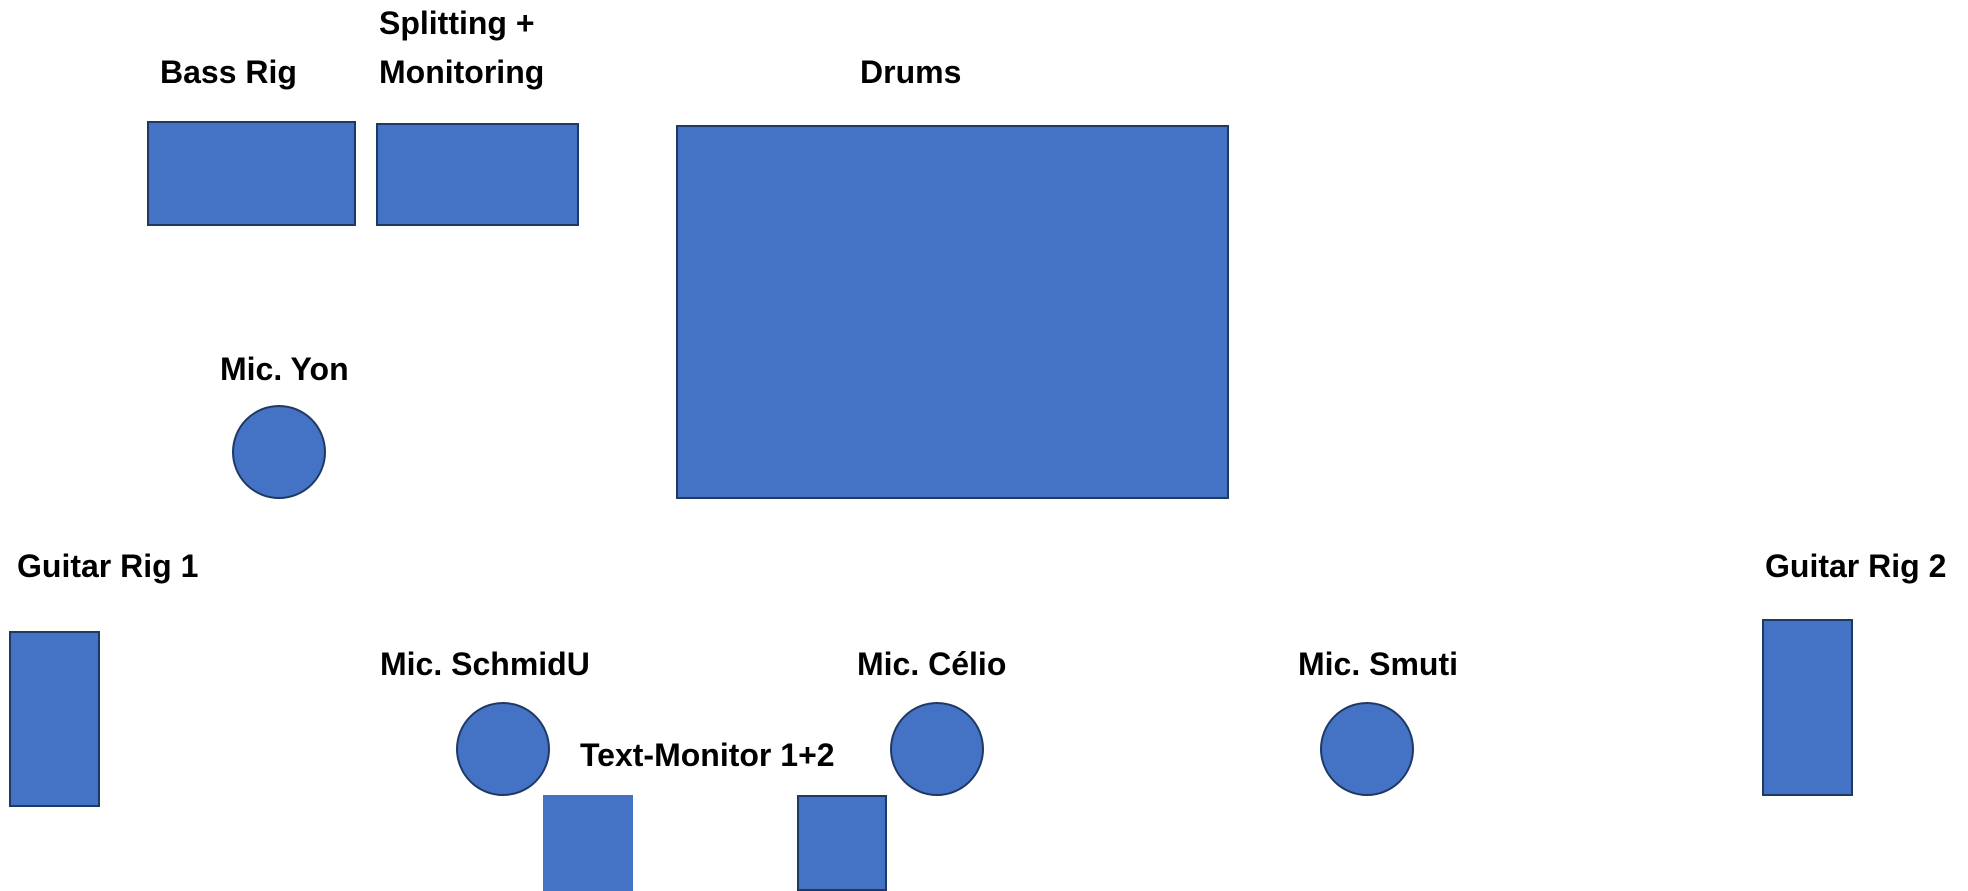  What do you see at coordinates (108, 566) in the screenshot?
I see `guitar-rig-1-label: Guitar Rig 1` at bounding box center [108, 566].